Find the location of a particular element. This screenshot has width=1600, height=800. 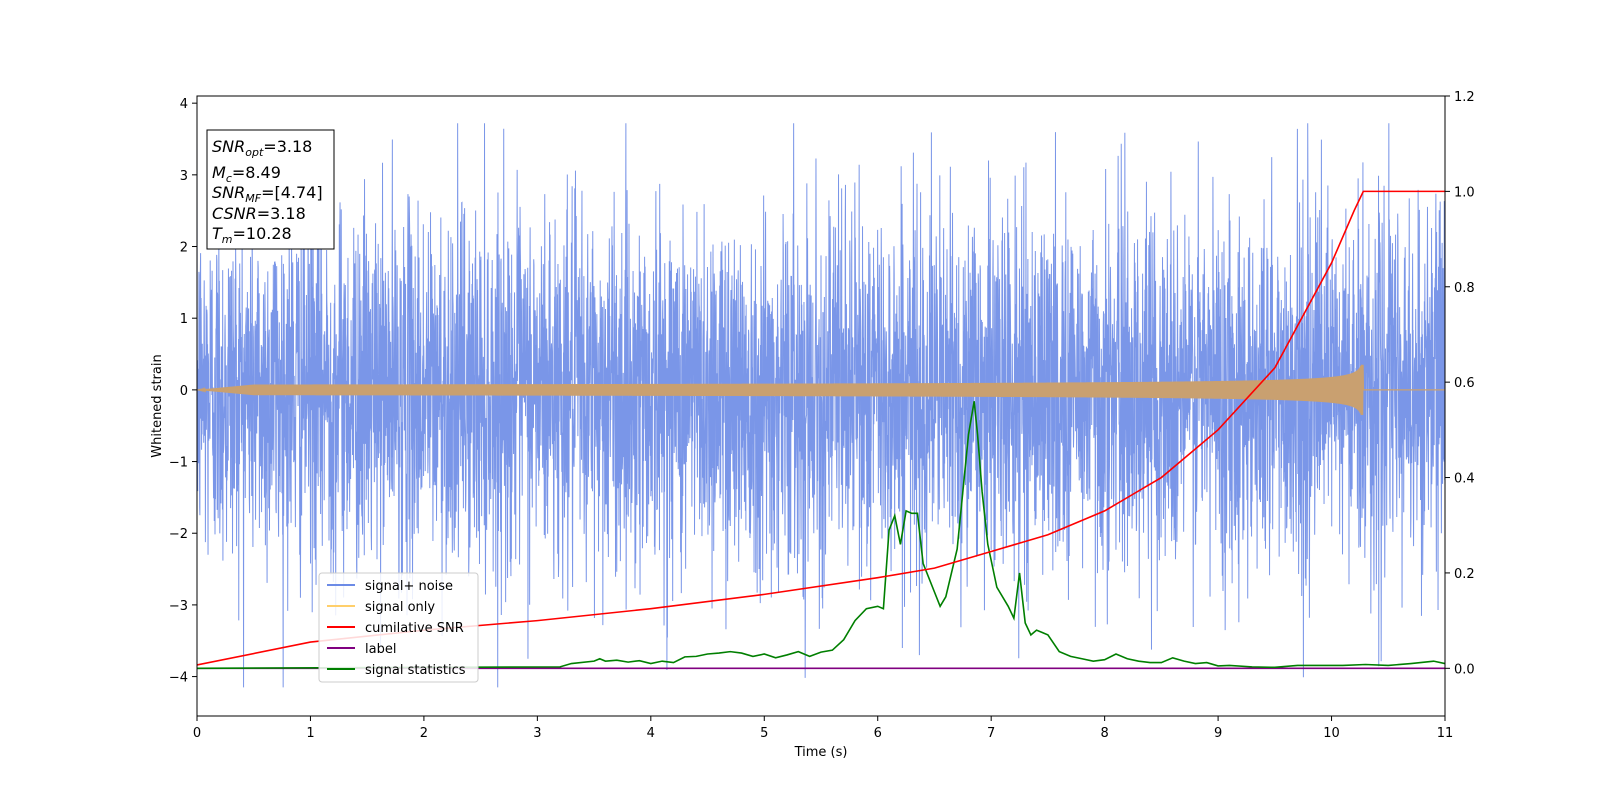

legend-label-label: label is located at coordinates (380, 649).